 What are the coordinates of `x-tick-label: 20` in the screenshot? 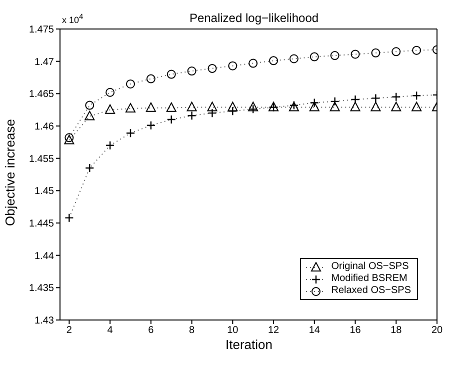 It's located at (437, 330).